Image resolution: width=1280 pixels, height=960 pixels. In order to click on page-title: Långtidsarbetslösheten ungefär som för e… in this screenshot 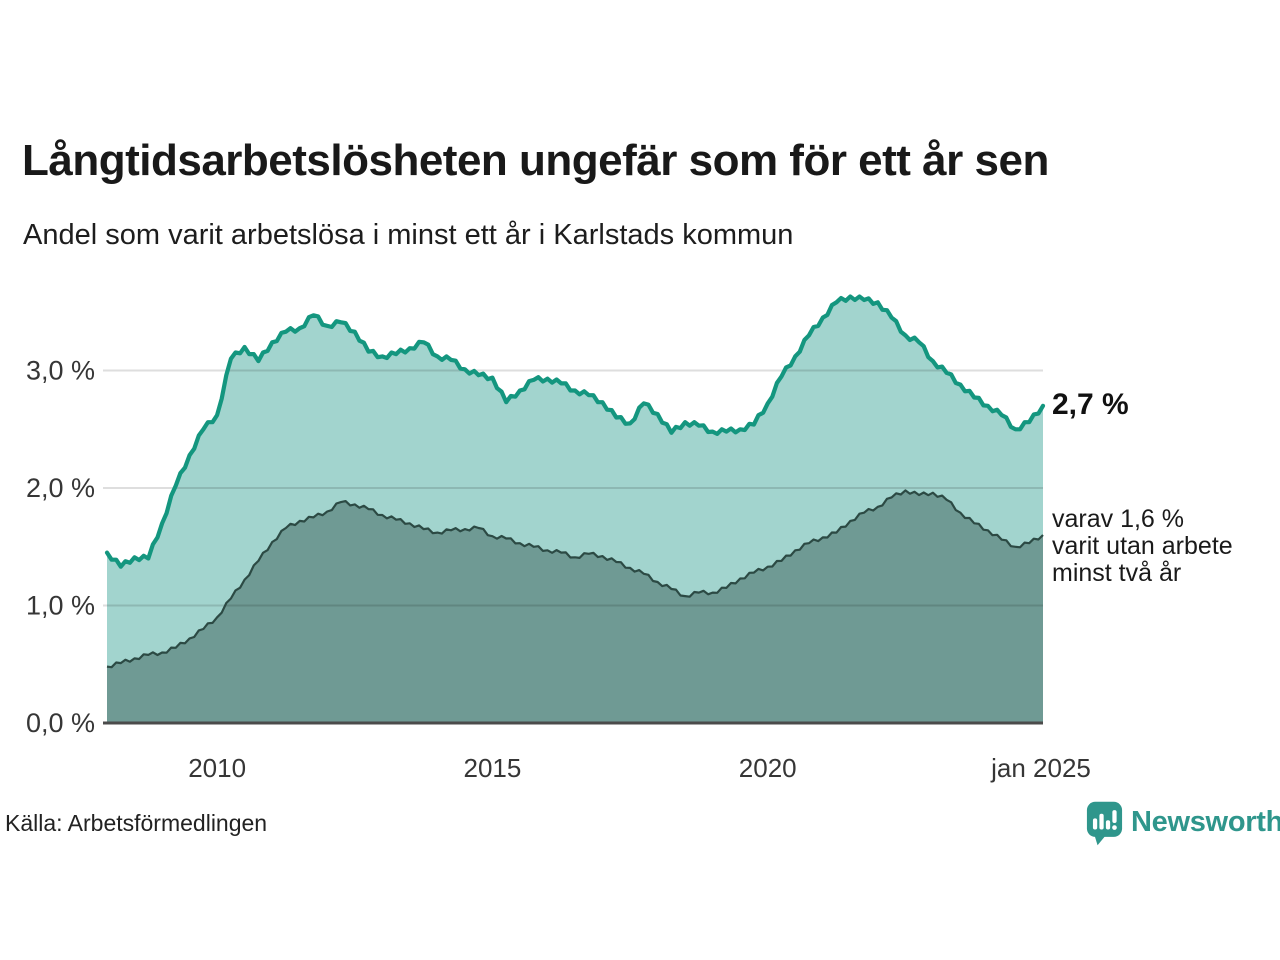, I will do `click(535, 160)`.